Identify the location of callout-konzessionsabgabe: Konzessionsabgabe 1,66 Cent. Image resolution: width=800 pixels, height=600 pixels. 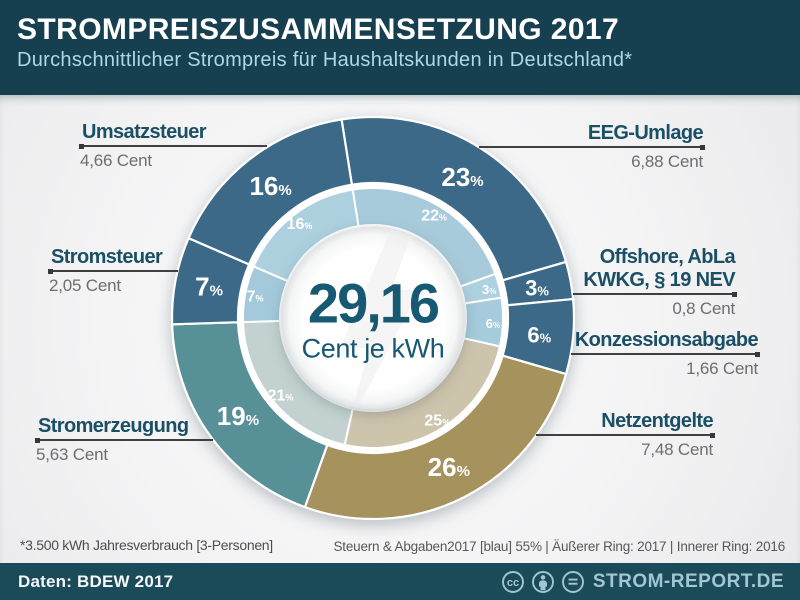
(665, 354).